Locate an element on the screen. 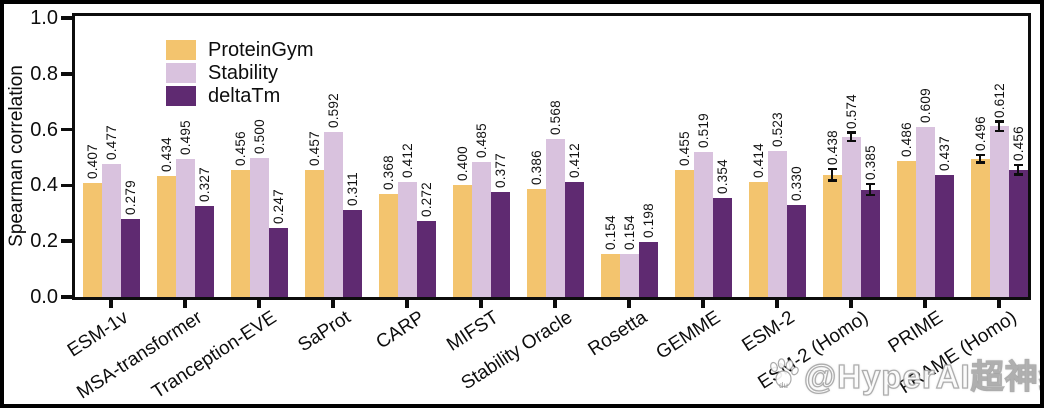 Image resolution: width=1044 pixels, height=408 pixels. y-tick-label-1: 0.2 is located at coordinates (44, 241).